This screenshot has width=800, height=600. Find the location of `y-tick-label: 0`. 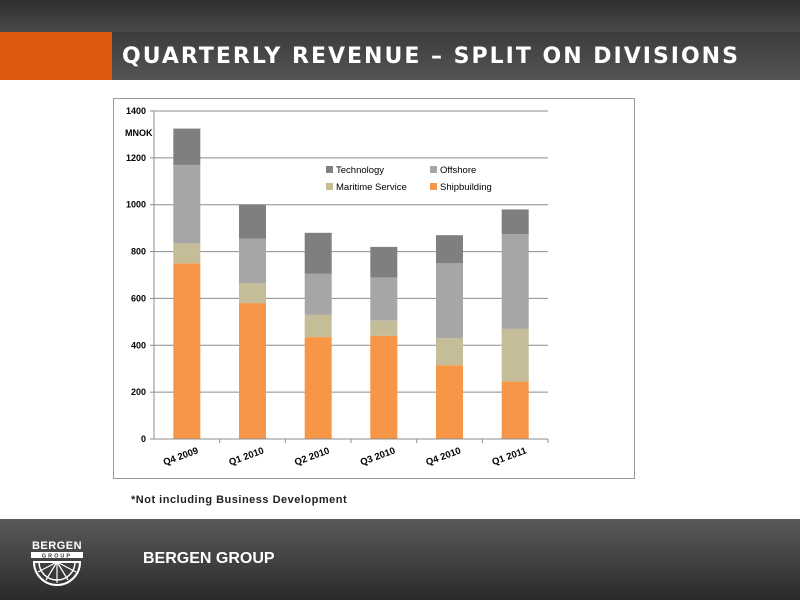

y-tick-label: 0 is located at coordinates (143, 439).